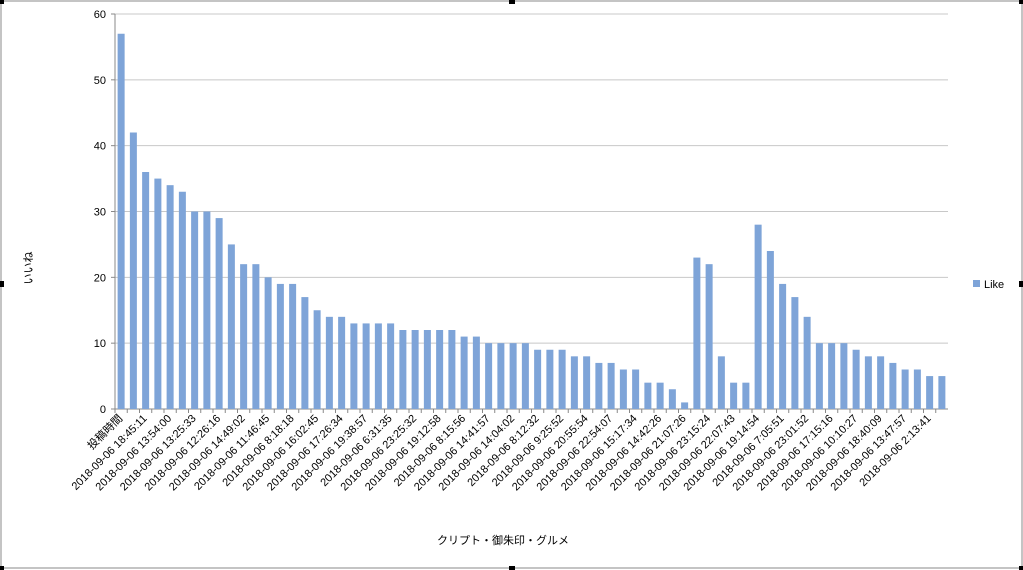  I want to click on legend-swatch, so click(976, 283).